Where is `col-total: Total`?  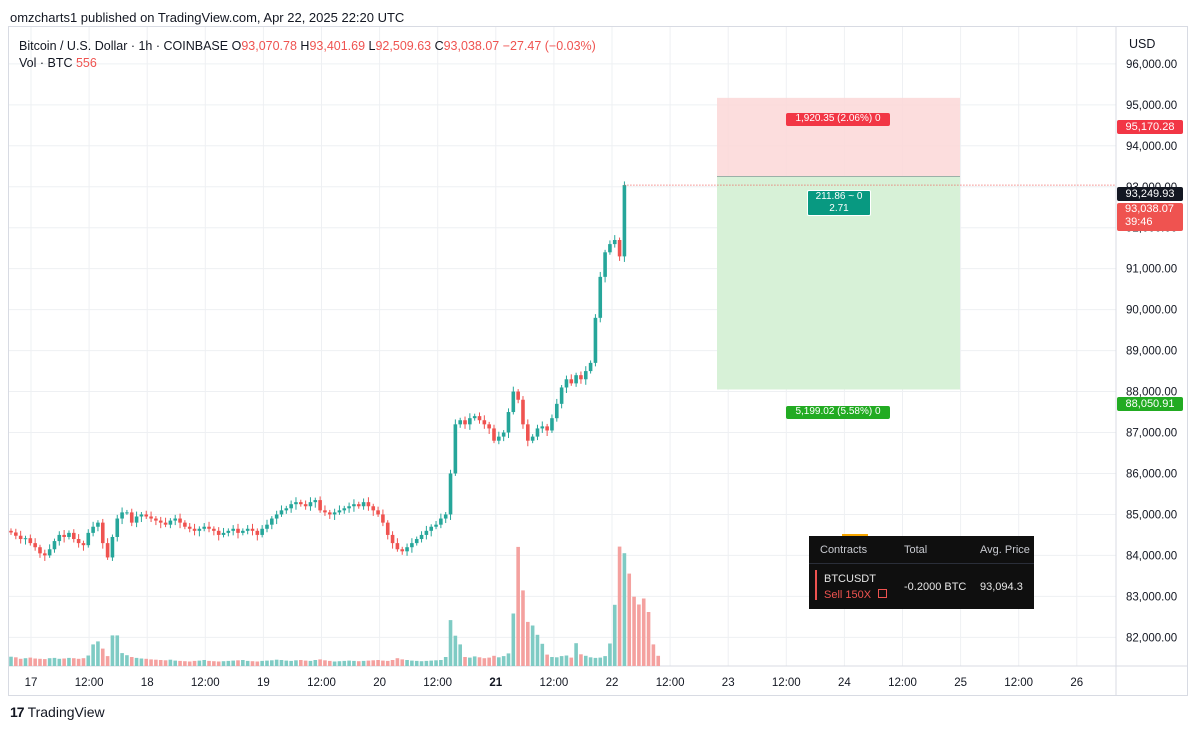
col-total: Total is located at coordinates (916, 550).